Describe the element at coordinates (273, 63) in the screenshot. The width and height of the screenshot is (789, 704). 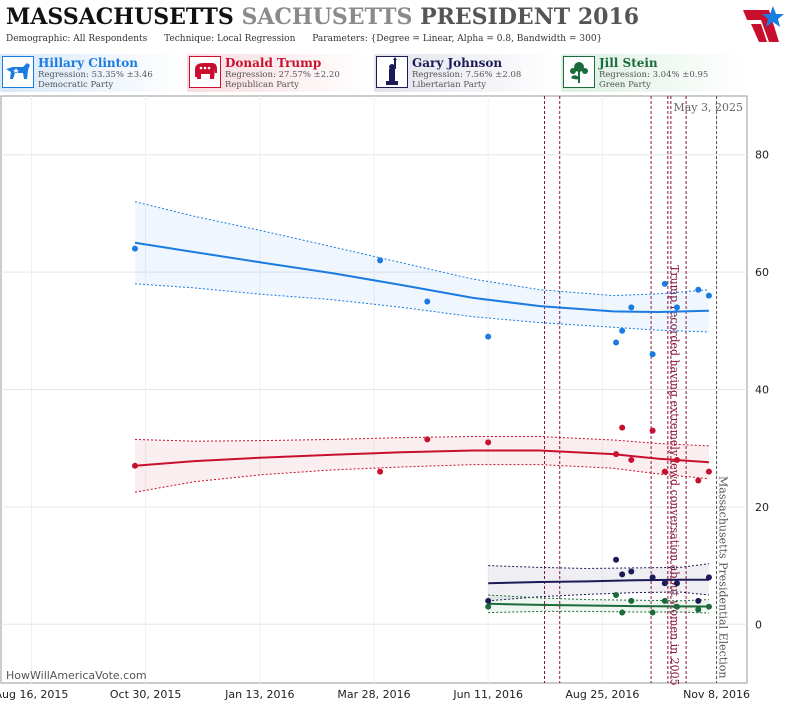
I see `candidate-name: Donald Trump` at that location.